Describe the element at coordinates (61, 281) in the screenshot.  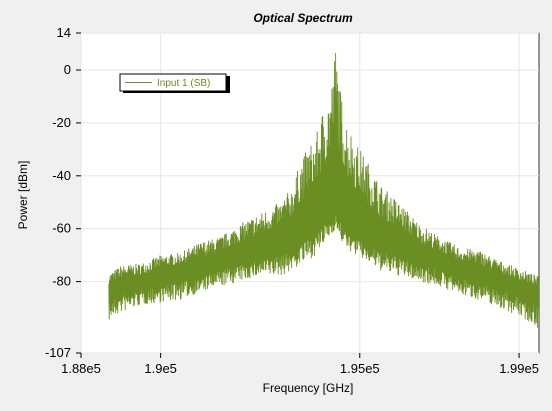
I see `y-tick-label: -80` at that location.